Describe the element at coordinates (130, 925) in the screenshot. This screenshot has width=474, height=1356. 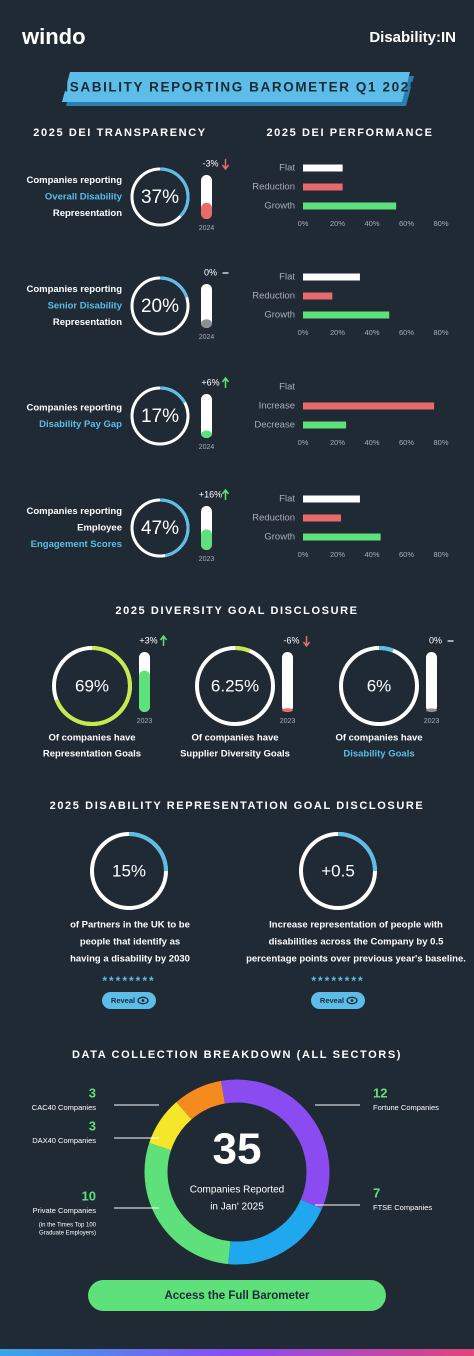
I see `caption-line: of Partners in the UK to be` at that location.